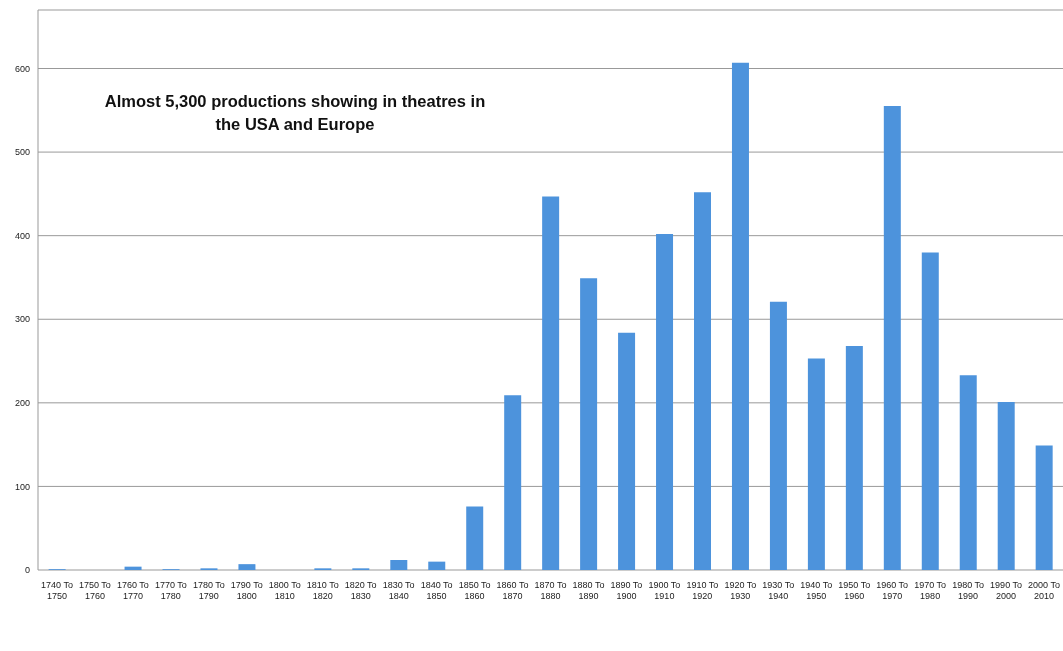 The height and width of the screenshot is (651, 1063). Describe the element at coordinates (22, 403) in the screenshot. I see `y-tick-label: 200` at that location.